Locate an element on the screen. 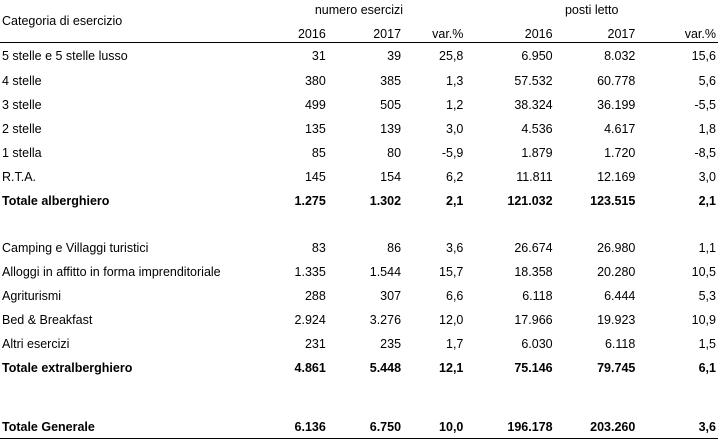 The height and width of the screenshot is (439, 720). row-label: 1 stella is located at coordinates (22, 153).